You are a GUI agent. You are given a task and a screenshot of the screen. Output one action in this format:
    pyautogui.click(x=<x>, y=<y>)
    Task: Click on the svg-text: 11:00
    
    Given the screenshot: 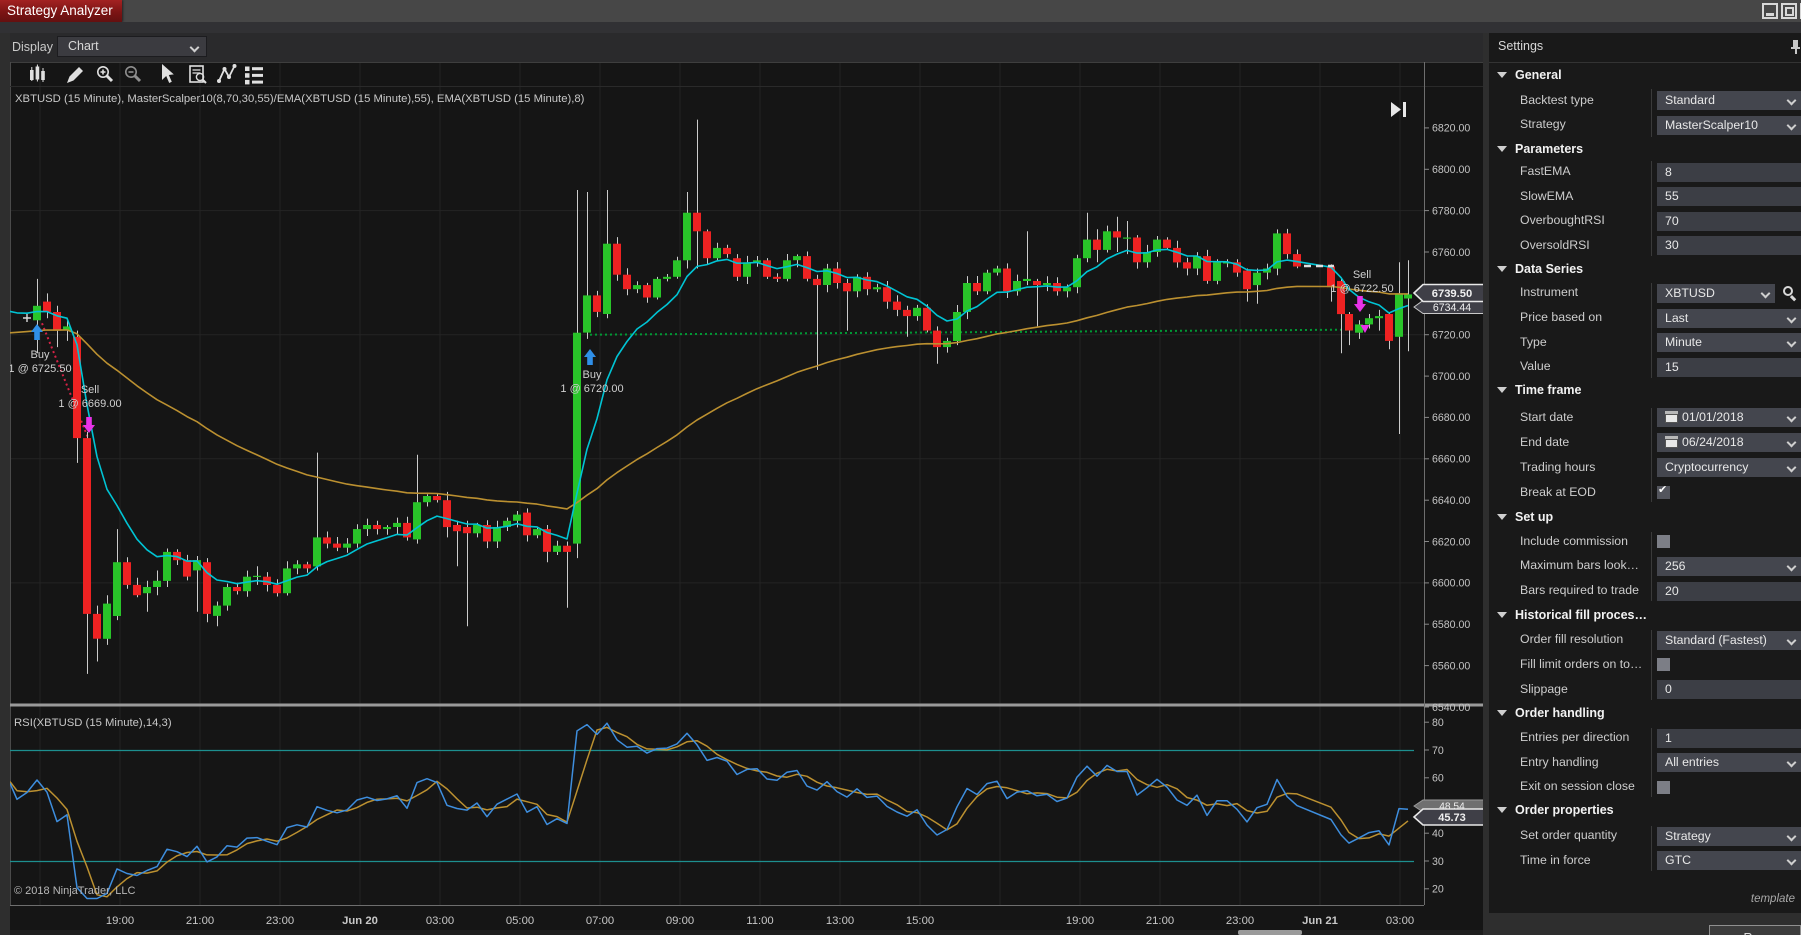 What is the action you would take?
    pyautogui.click(x=759, y=921)
    